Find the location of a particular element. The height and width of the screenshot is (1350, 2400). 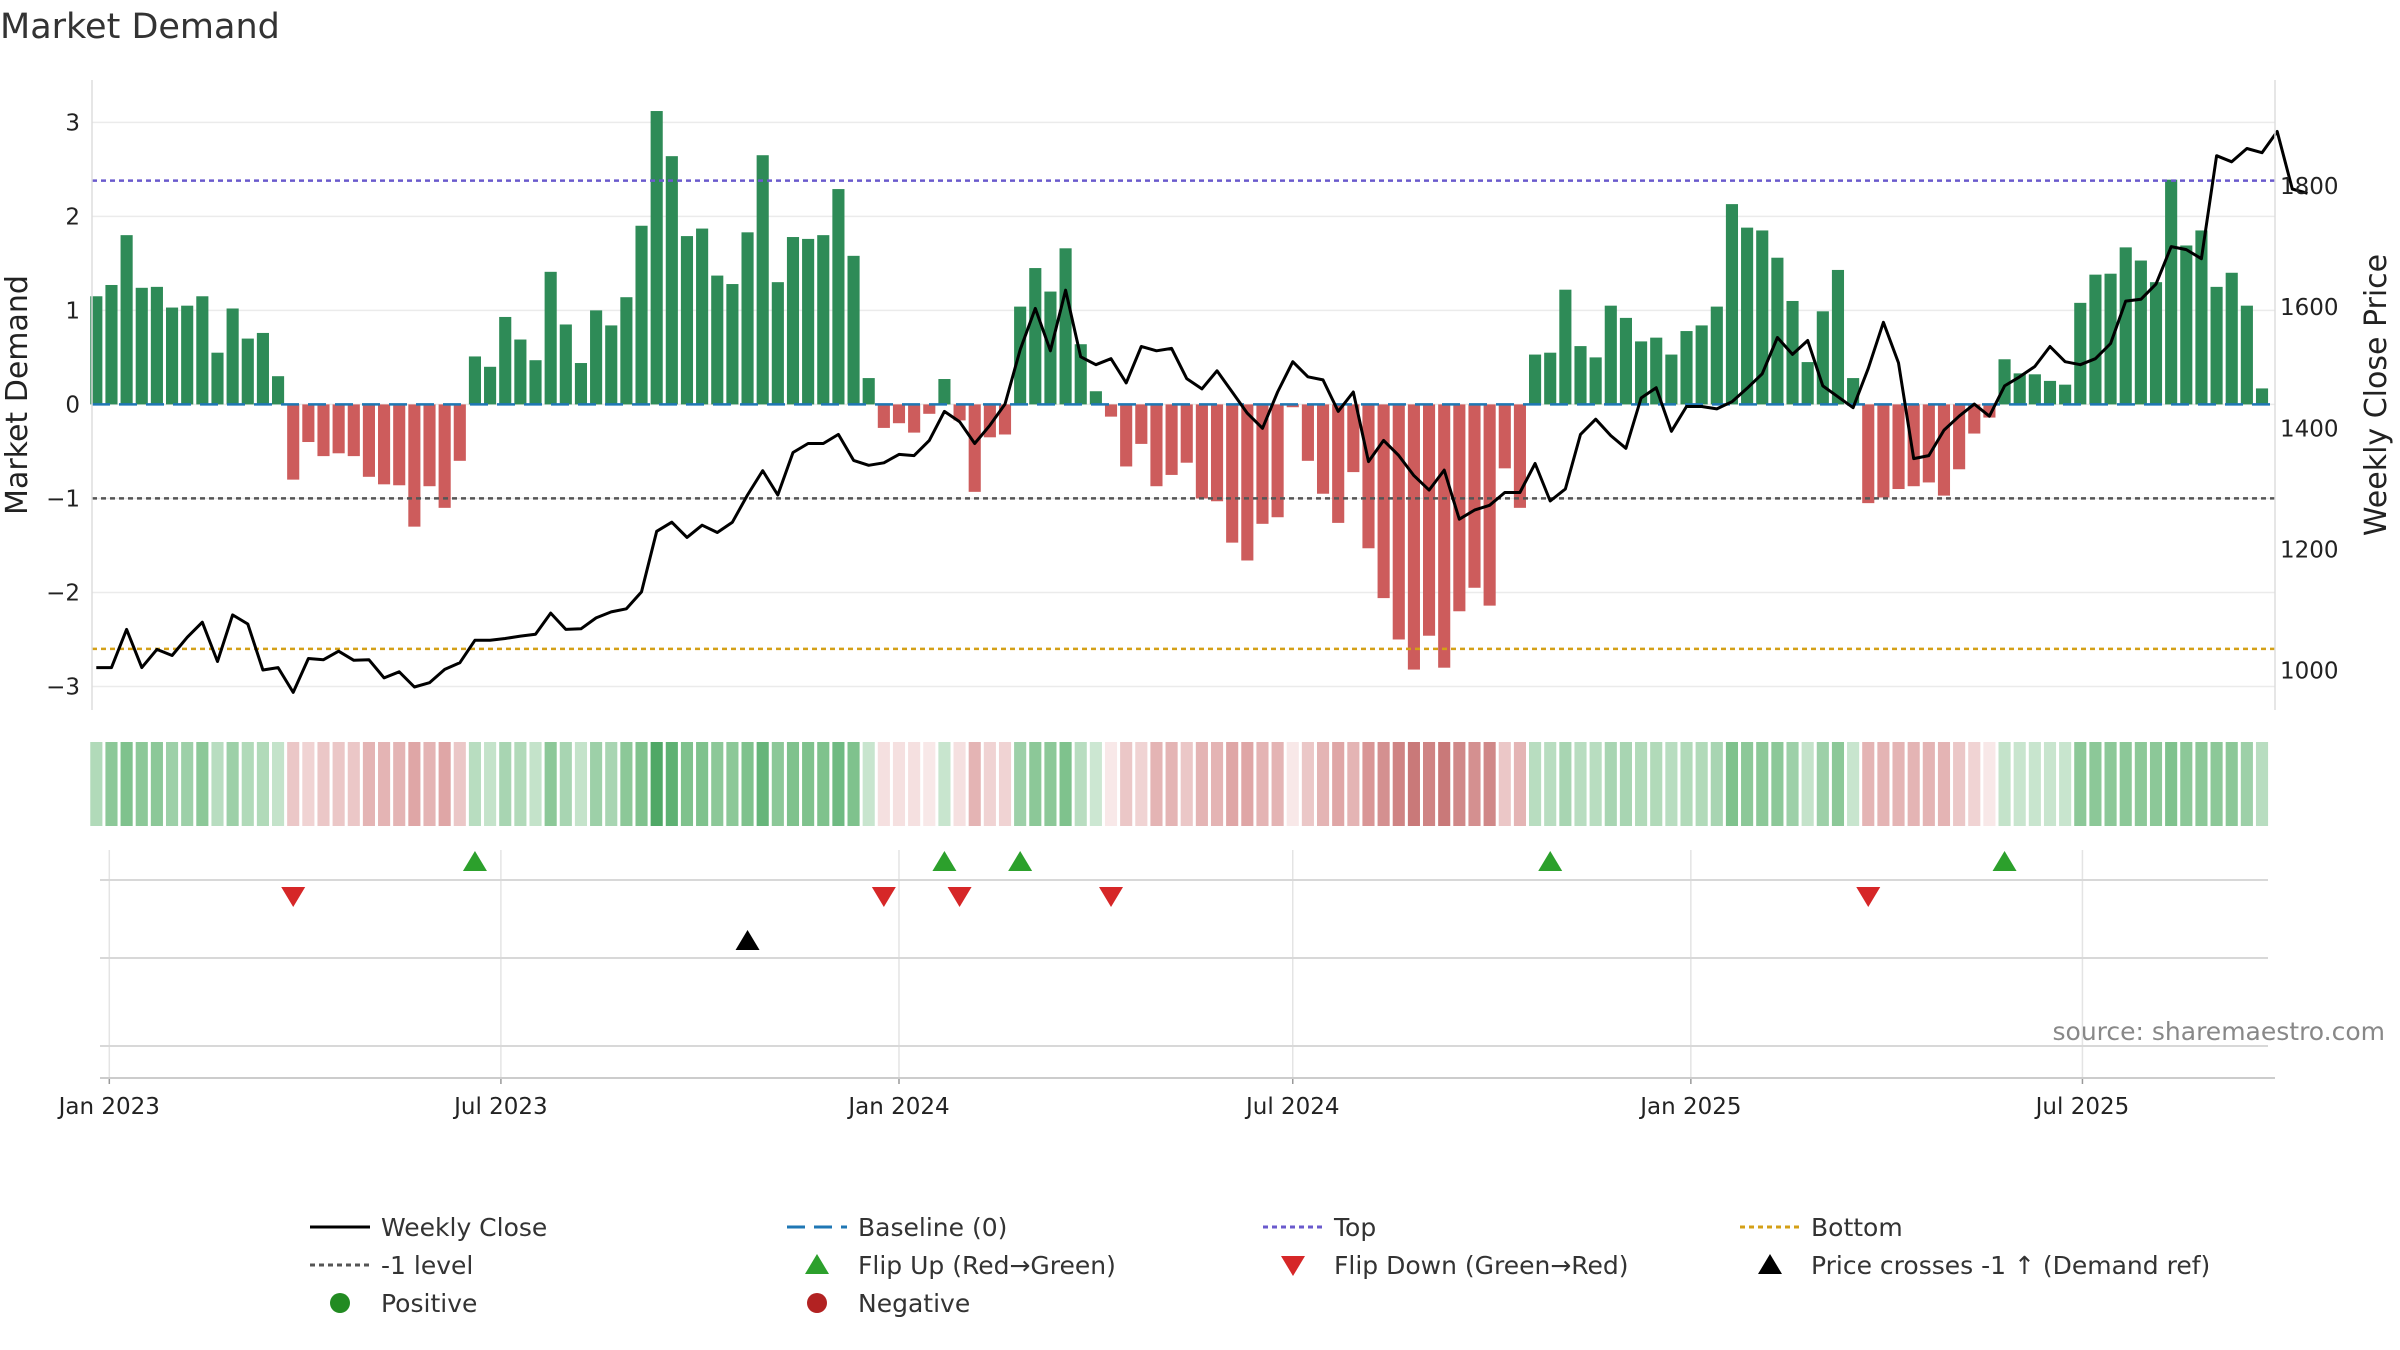

x-tick-label: Jan 2025 is located at coordinates (1689, 1107).